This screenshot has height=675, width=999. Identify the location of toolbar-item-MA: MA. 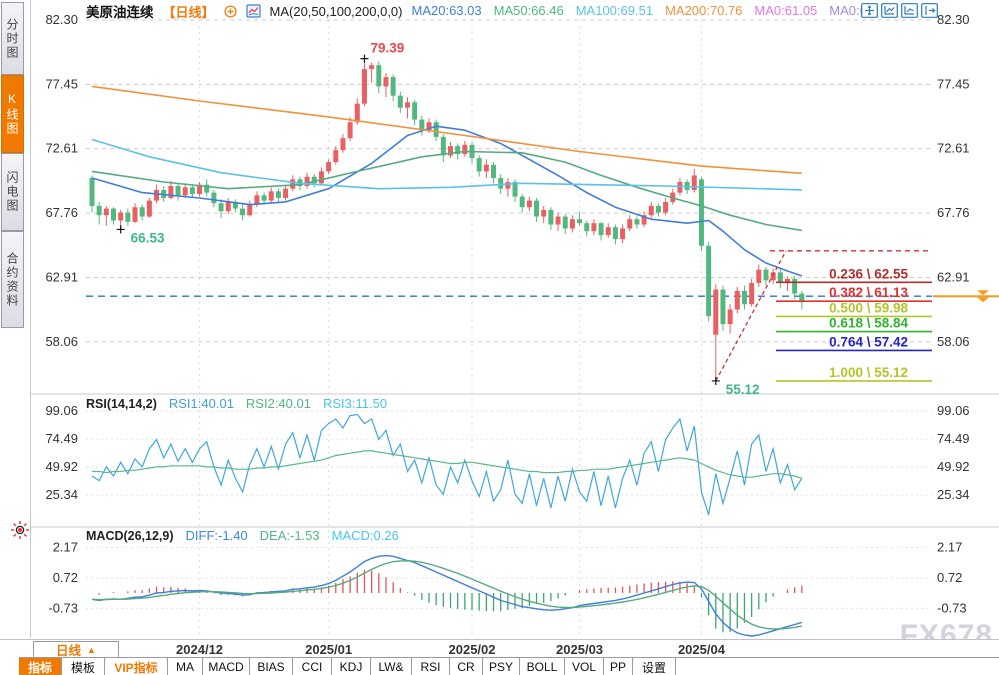
(185, 666).